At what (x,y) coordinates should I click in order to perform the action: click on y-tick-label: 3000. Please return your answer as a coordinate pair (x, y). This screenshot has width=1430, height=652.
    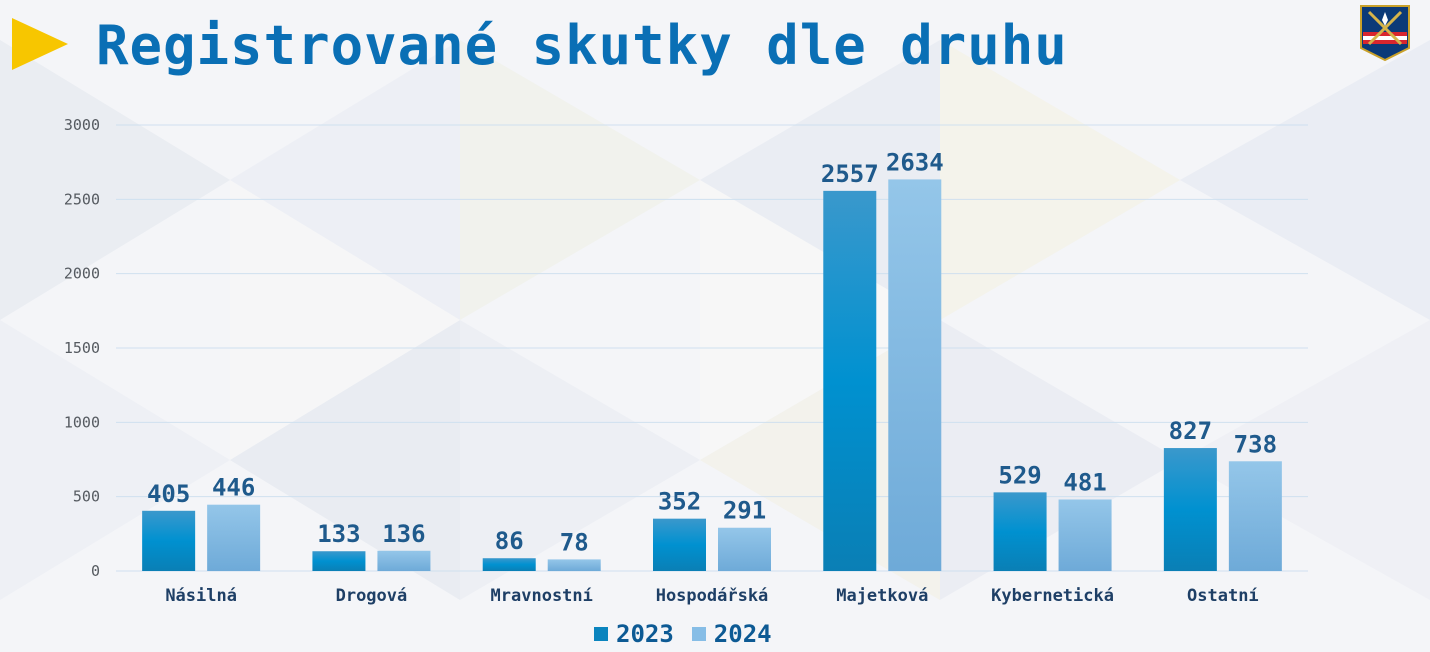
    Looking at the image, I should click on (82, 125).